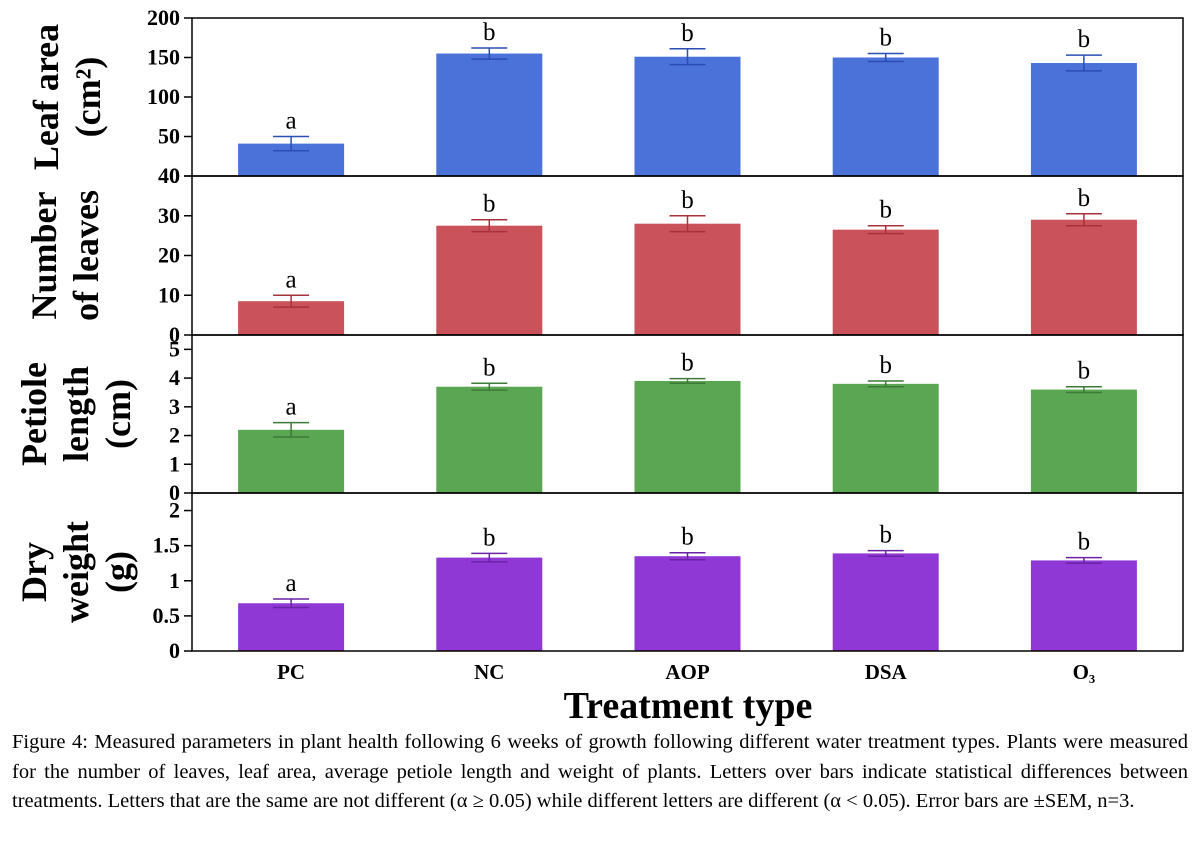 Image resolution: width=1200 pixels, height=856 pixels. I want to click on sig-letter-p1-3: b, so click(885, 38).